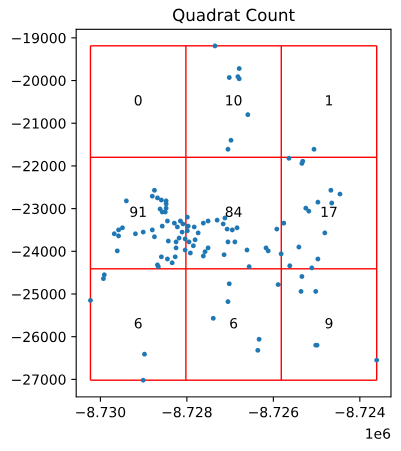  What do you see at coordinates (39, 294) in the screenshot?
I see `y-tick-label: −25000` at bounding box center [39, 294].